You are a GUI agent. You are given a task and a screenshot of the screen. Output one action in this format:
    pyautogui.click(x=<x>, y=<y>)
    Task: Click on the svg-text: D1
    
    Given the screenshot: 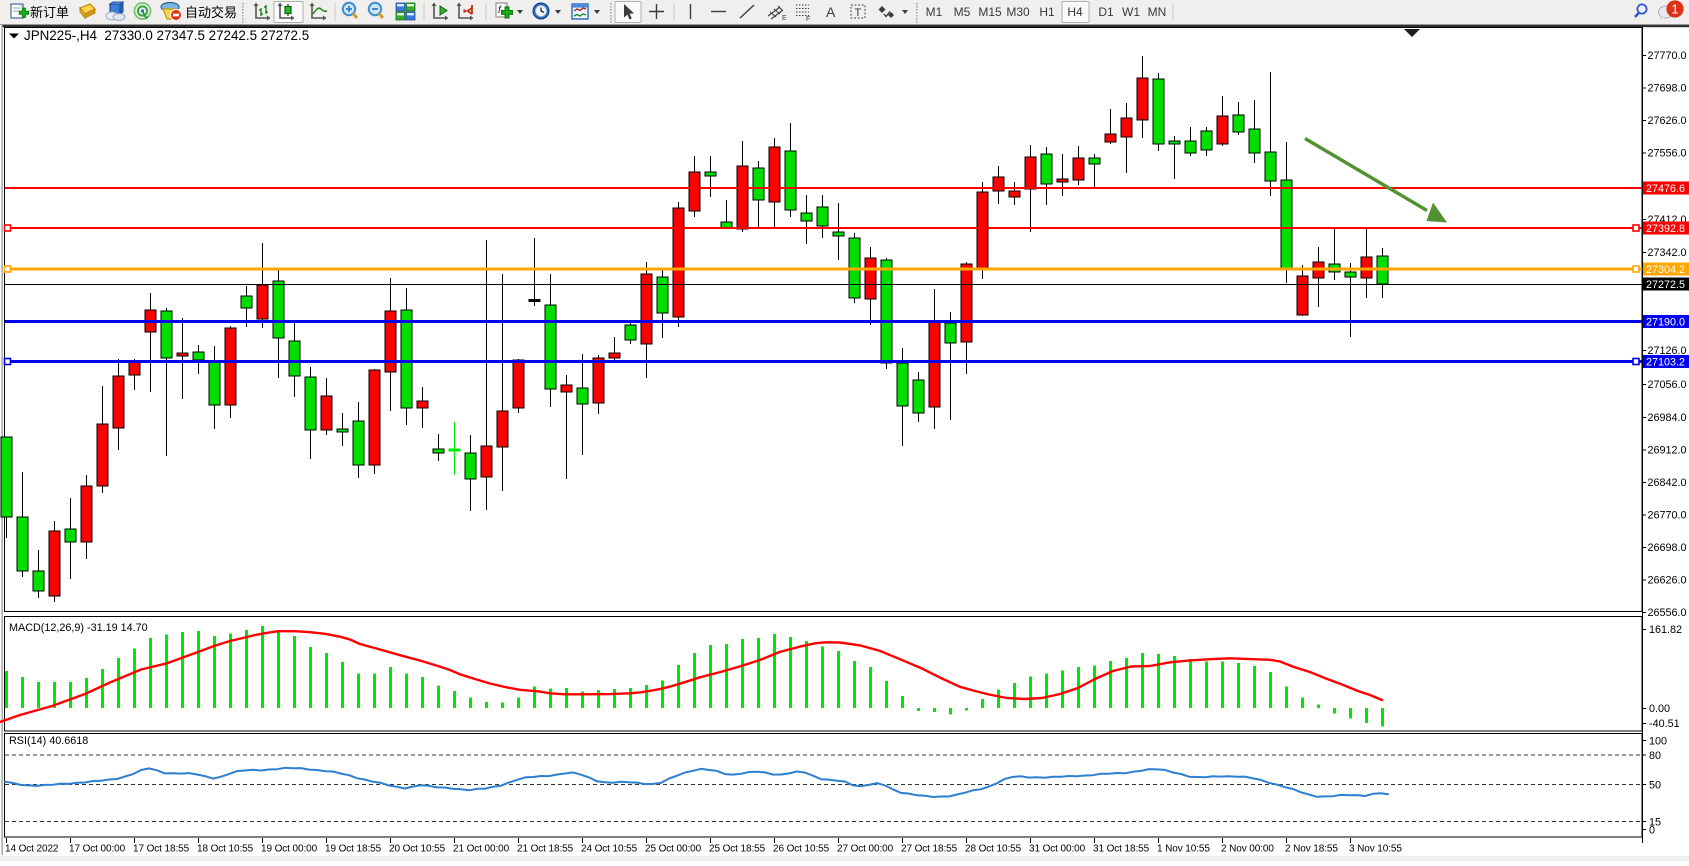 What is the action you would take?
    pyautogui.click(x=1106, y=12)
    